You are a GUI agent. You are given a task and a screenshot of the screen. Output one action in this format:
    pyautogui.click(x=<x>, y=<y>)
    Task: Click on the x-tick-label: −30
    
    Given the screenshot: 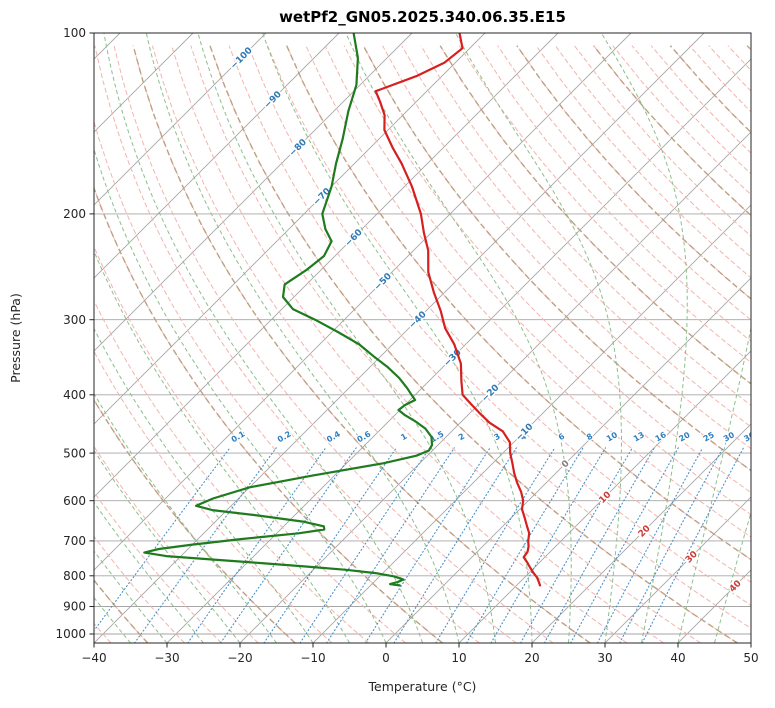 What is the action you would take?
    pyautogui.click(x=166, y=658)
    